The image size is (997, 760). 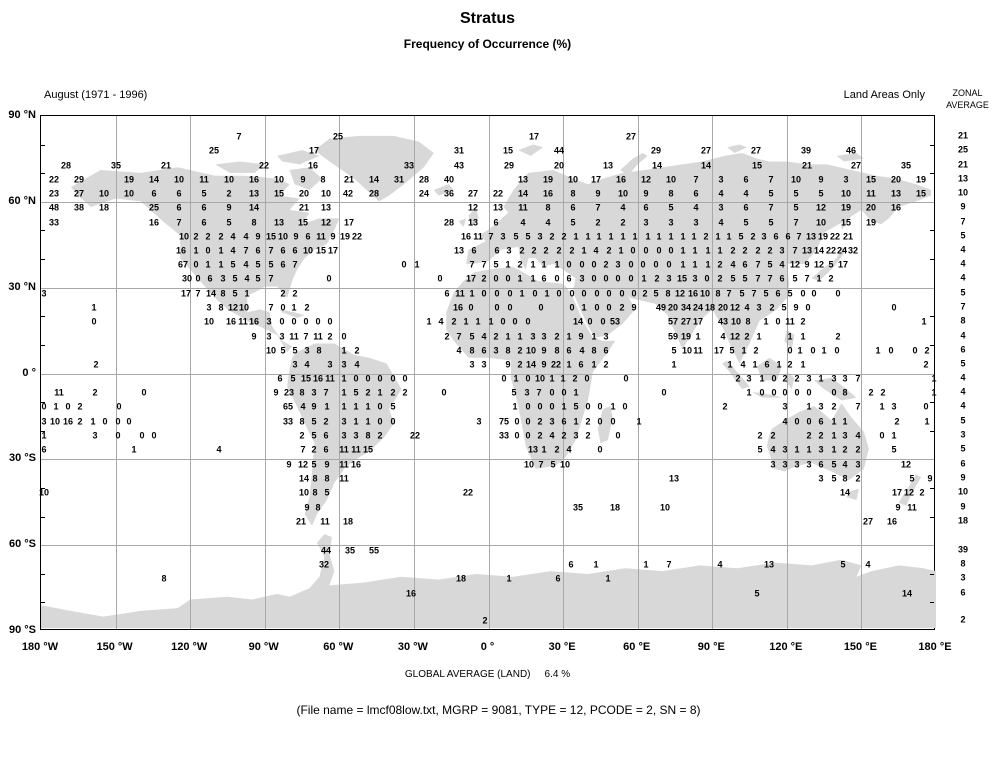 What do you see at coordinates (318, 378) in the screenshot?
I see `grid-value: 16` at bounding box center [318, 378].